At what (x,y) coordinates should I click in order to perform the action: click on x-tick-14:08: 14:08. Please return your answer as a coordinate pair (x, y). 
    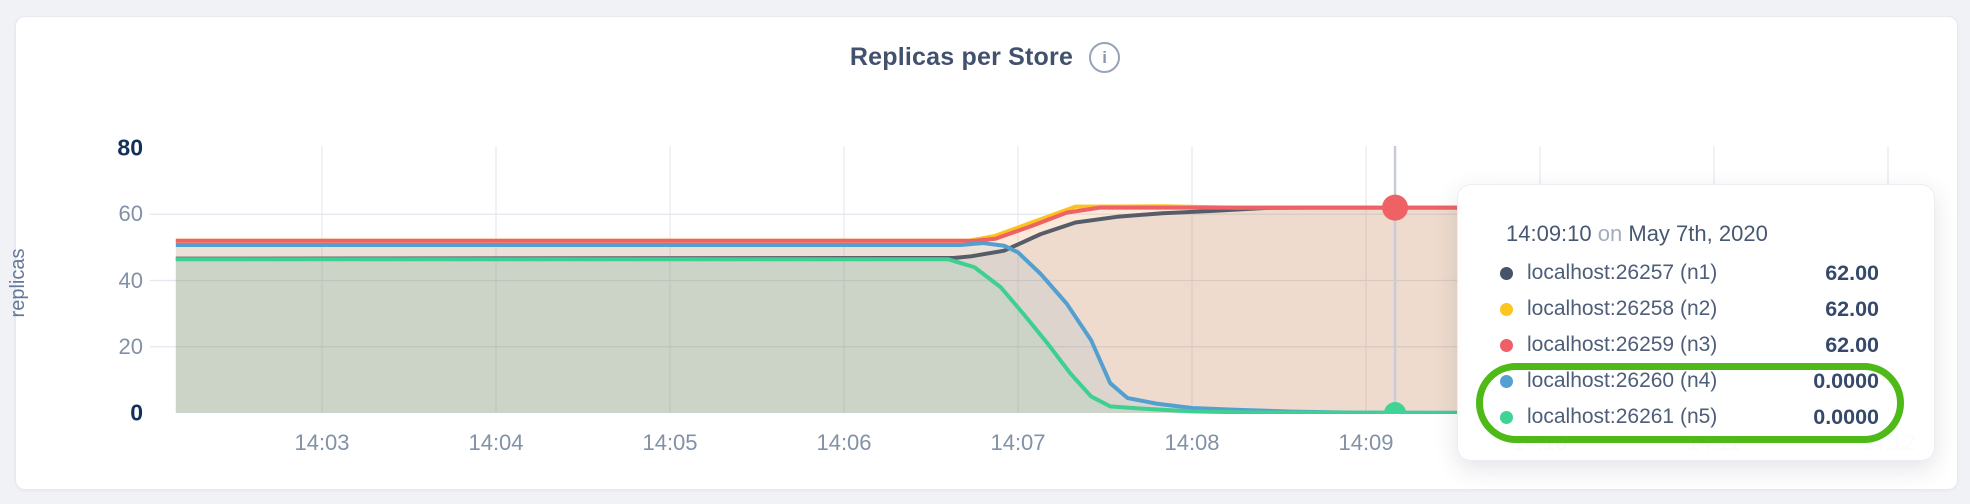
    Looking at the image, I should click on (1192, 442).